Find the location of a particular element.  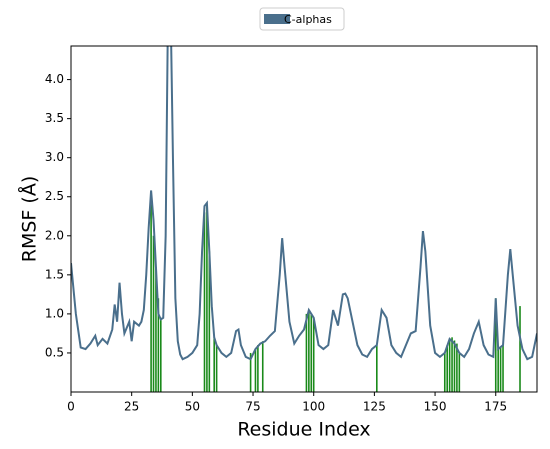

y-axis-label: RMSF (Å) is located at coordinates (29, 219).